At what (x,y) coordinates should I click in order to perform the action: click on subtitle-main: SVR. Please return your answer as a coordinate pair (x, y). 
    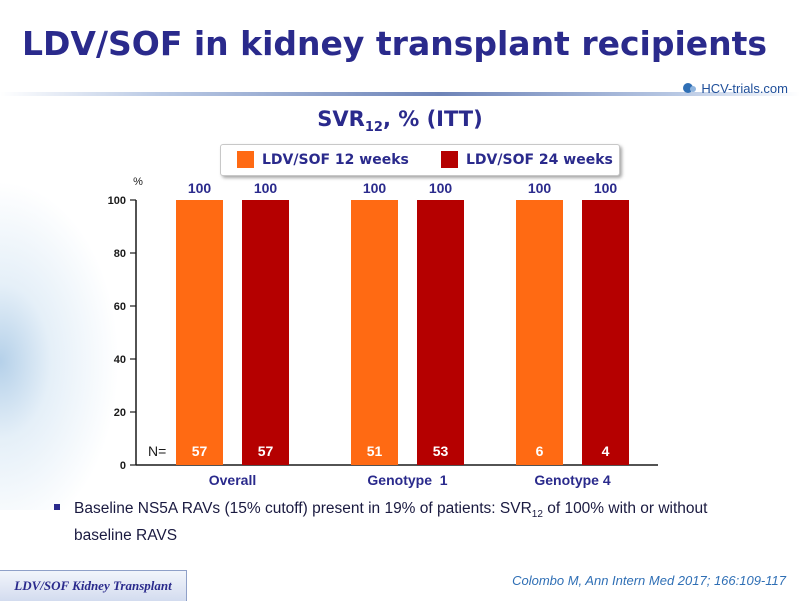
    Looking at the image, I should click on (341, 119).